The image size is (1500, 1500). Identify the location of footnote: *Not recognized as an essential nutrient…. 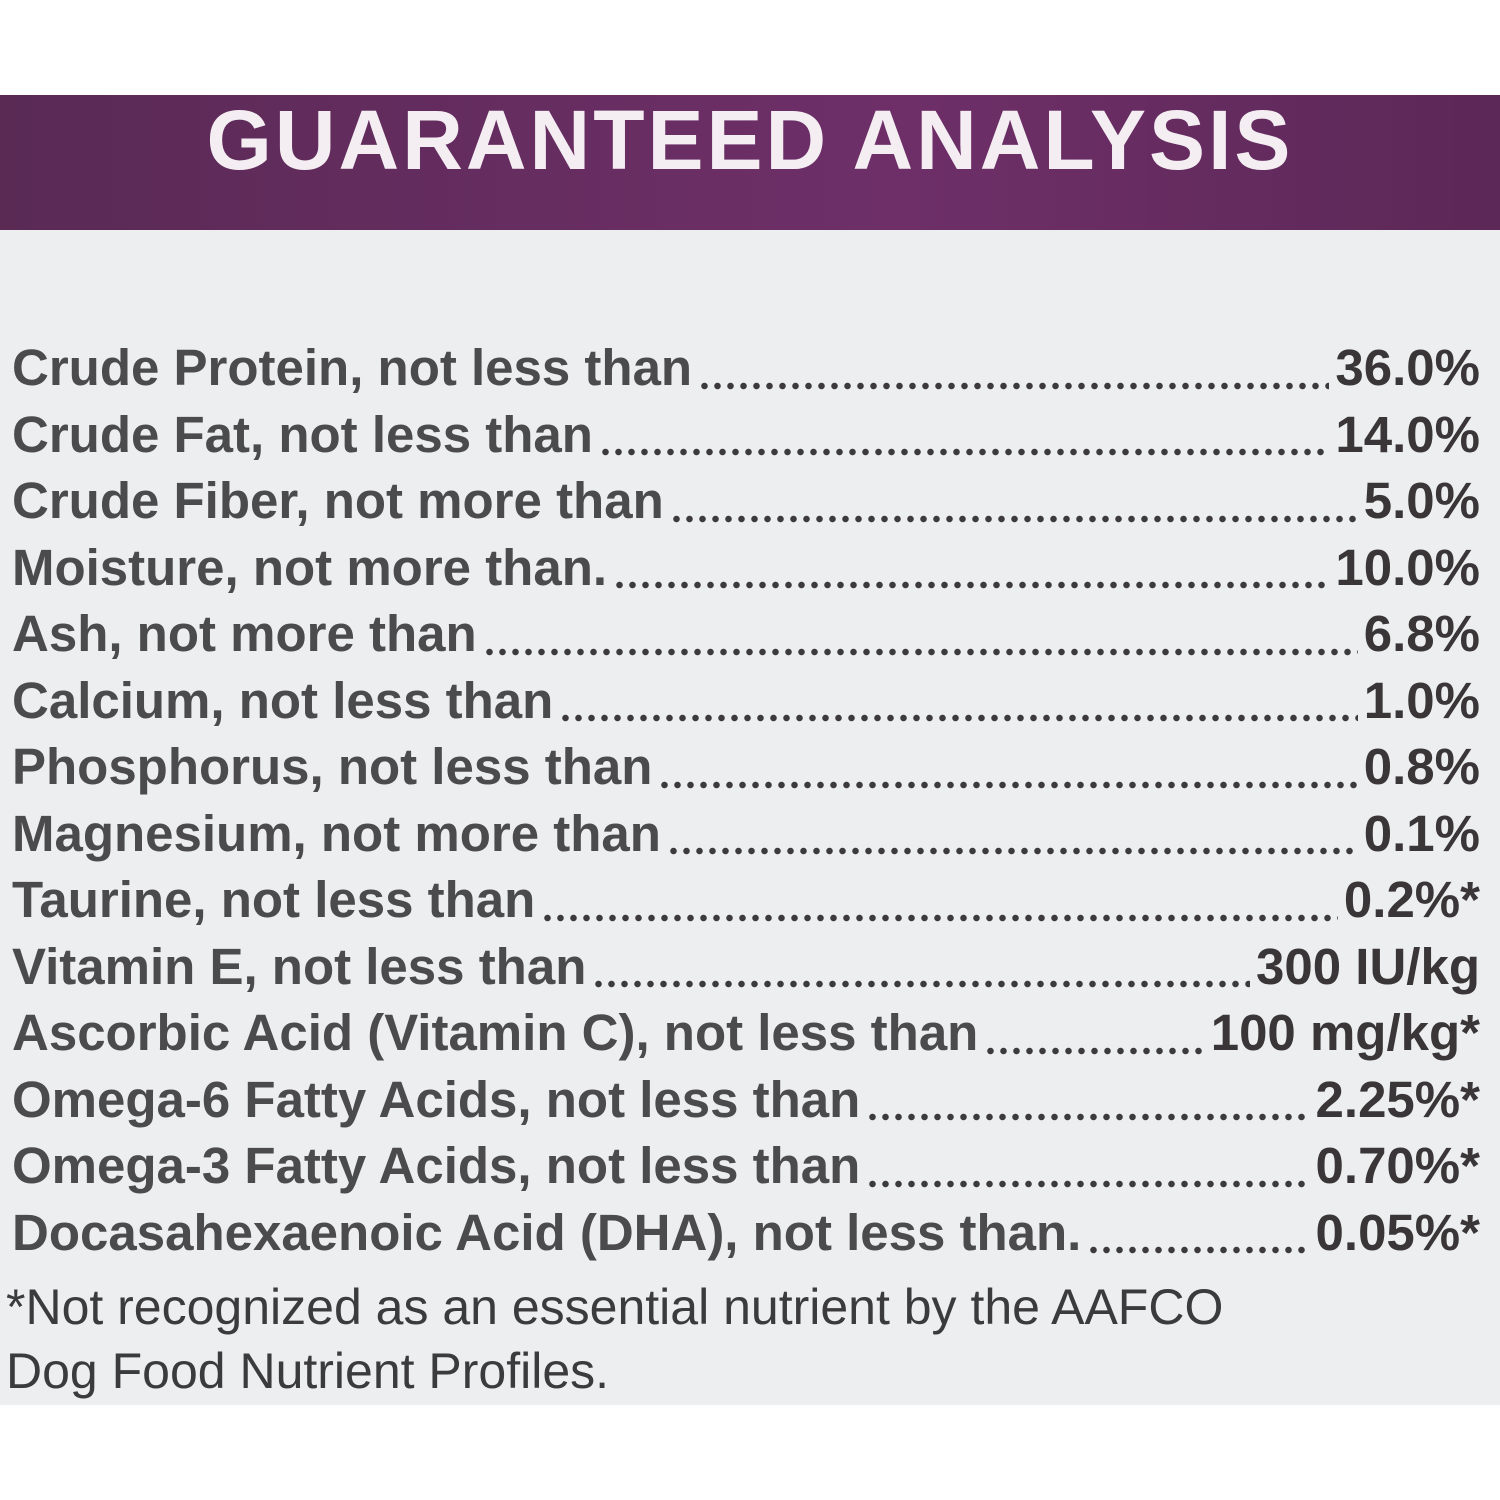
(614, 1339).